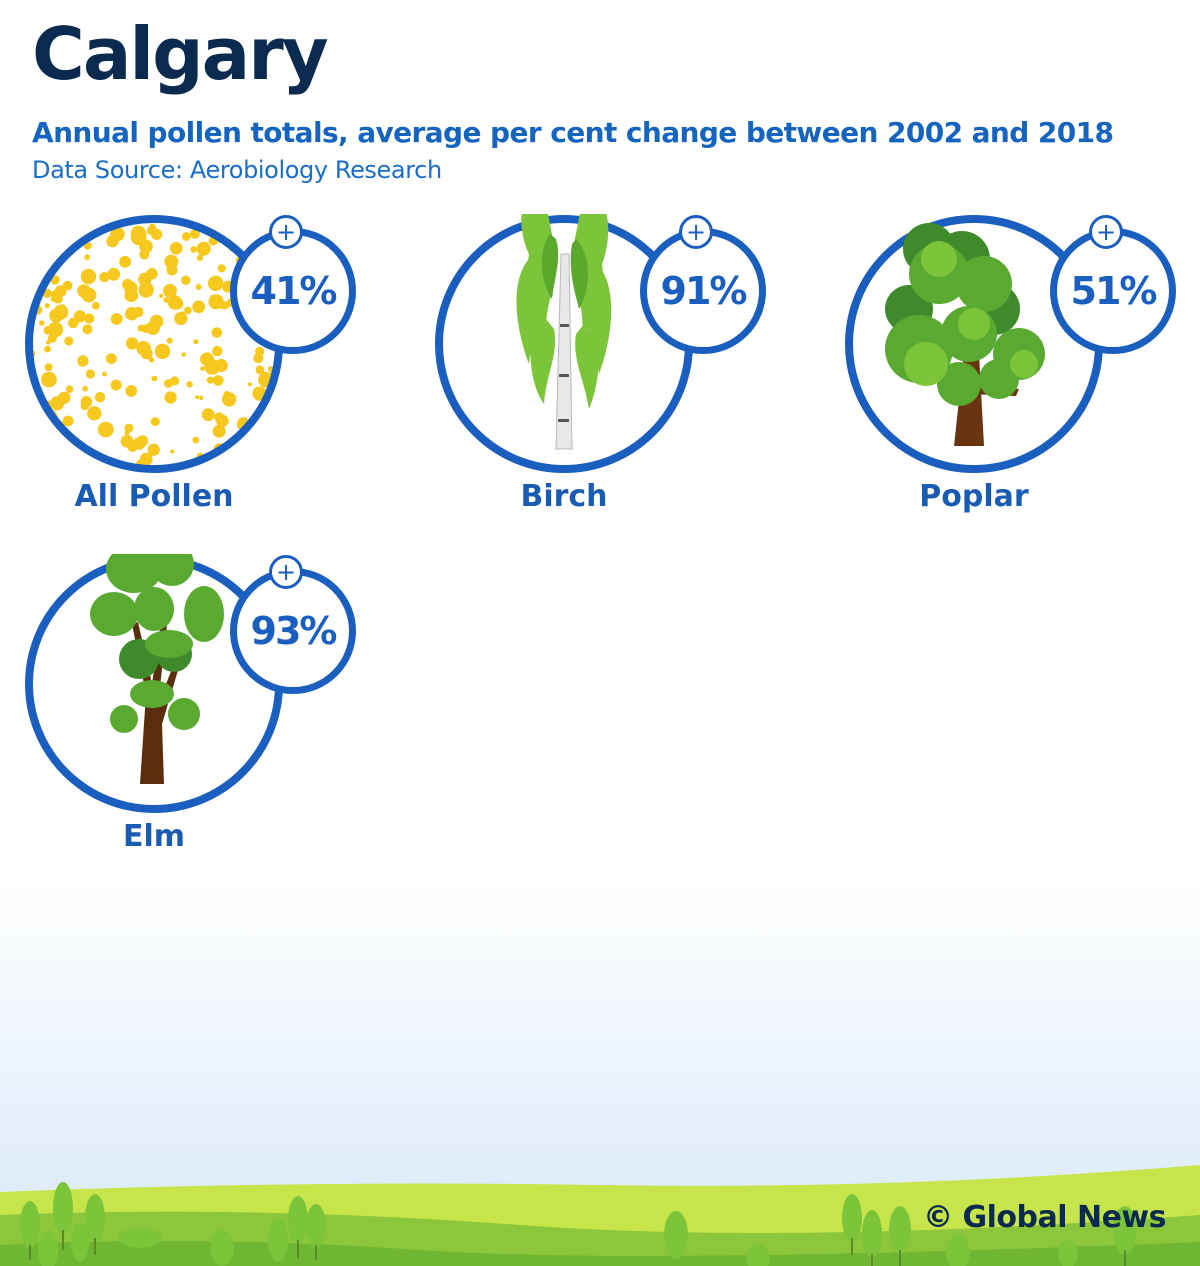  I want to click on percent-value: 41%, so click(294, 291).